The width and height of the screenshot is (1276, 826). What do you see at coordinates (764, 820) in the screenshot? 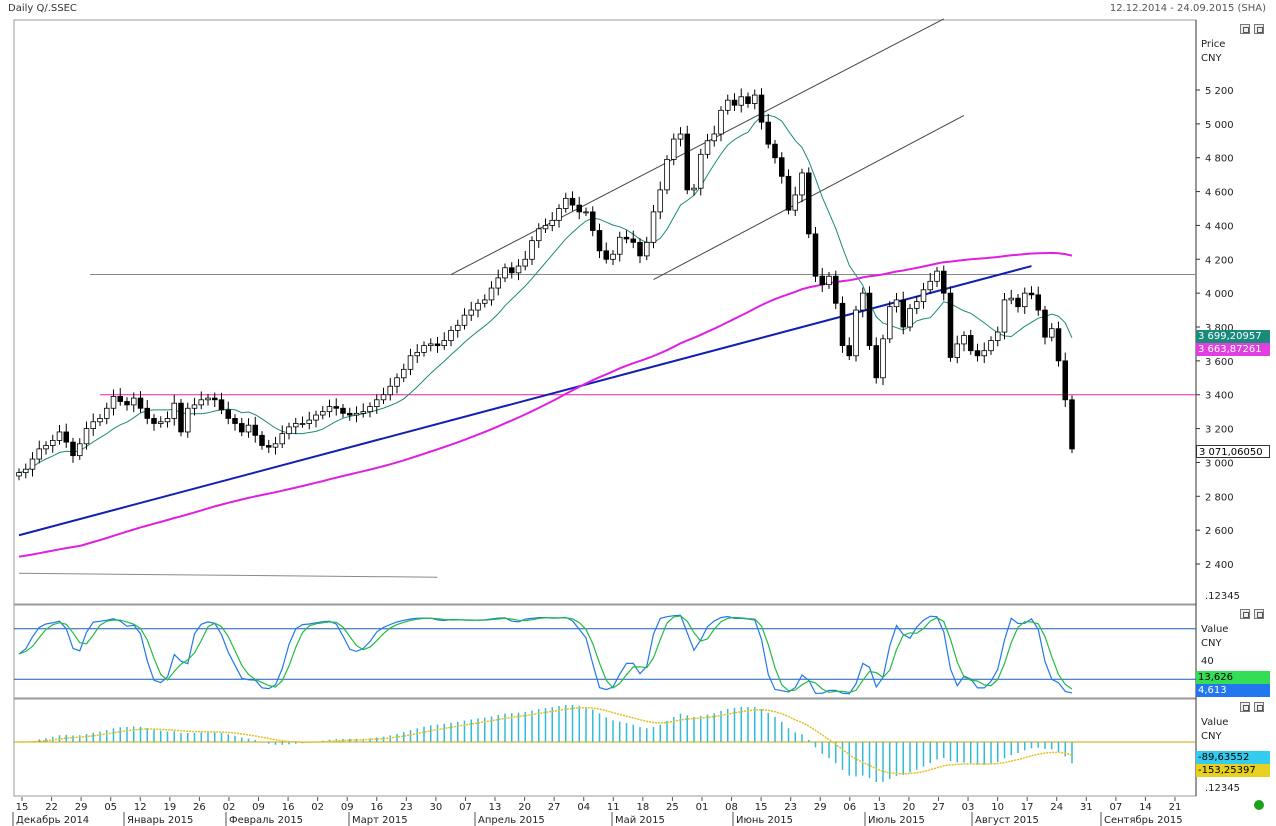
I see `month-label: Июнь 2015` at bounding box center [764, 820].